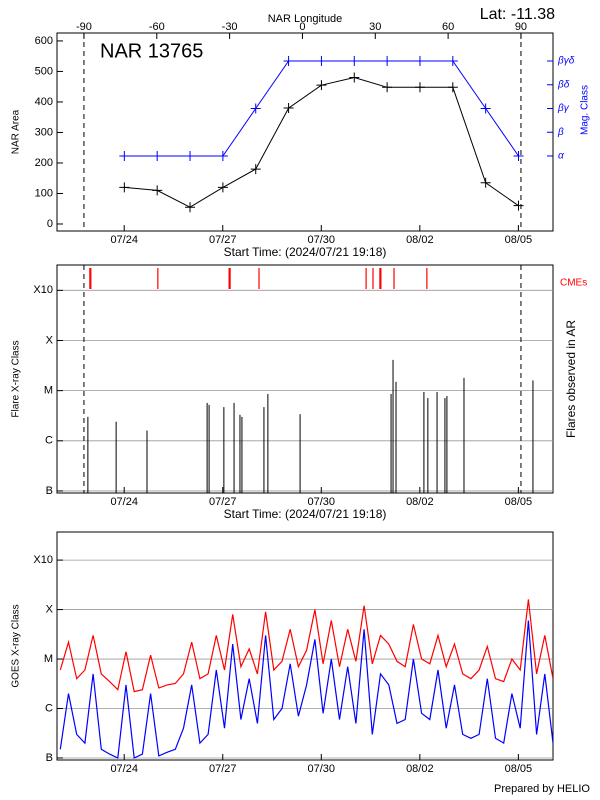  I want to click on chart-title: NAR 13765, so click(151, 51).